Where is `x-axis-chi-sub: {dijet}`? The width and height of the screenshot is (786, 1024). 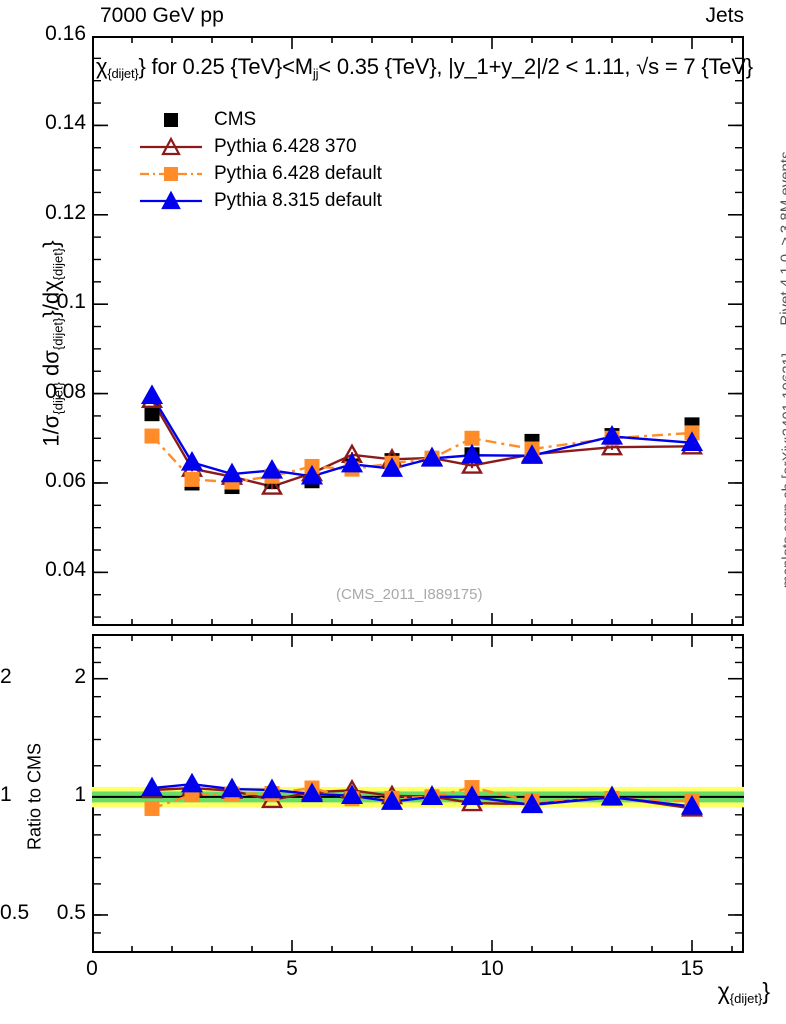 x-axis-chi-sub: {dijet} is located at coordinates (746, 998).